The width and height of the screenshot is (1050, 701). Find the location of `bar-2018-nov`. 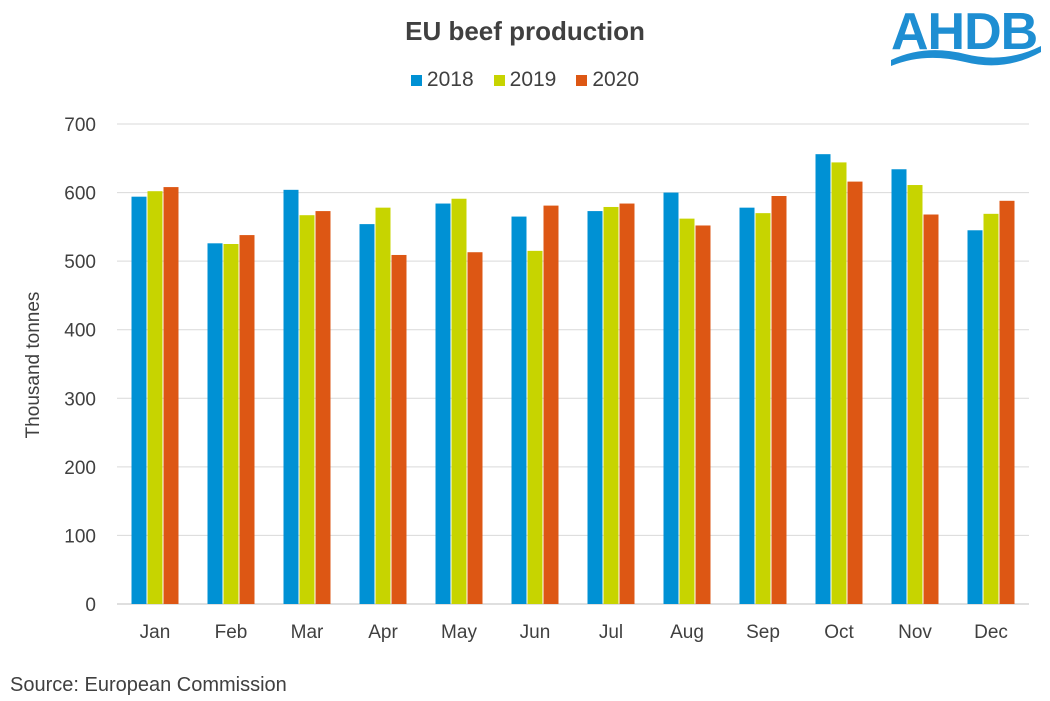

bar-2018-nov is located at coordinates (899, 386).